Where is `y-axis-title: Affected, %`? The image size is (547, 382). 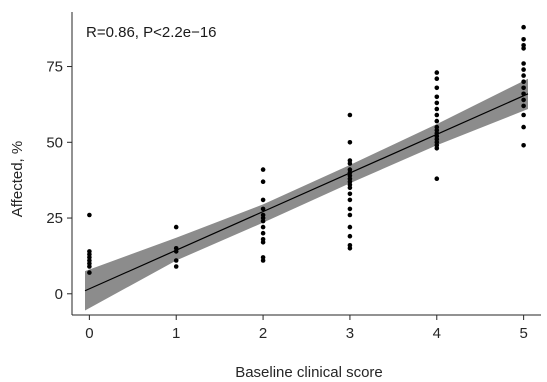
y-axis-title: Affected, % is located at coordinates (17, 179).